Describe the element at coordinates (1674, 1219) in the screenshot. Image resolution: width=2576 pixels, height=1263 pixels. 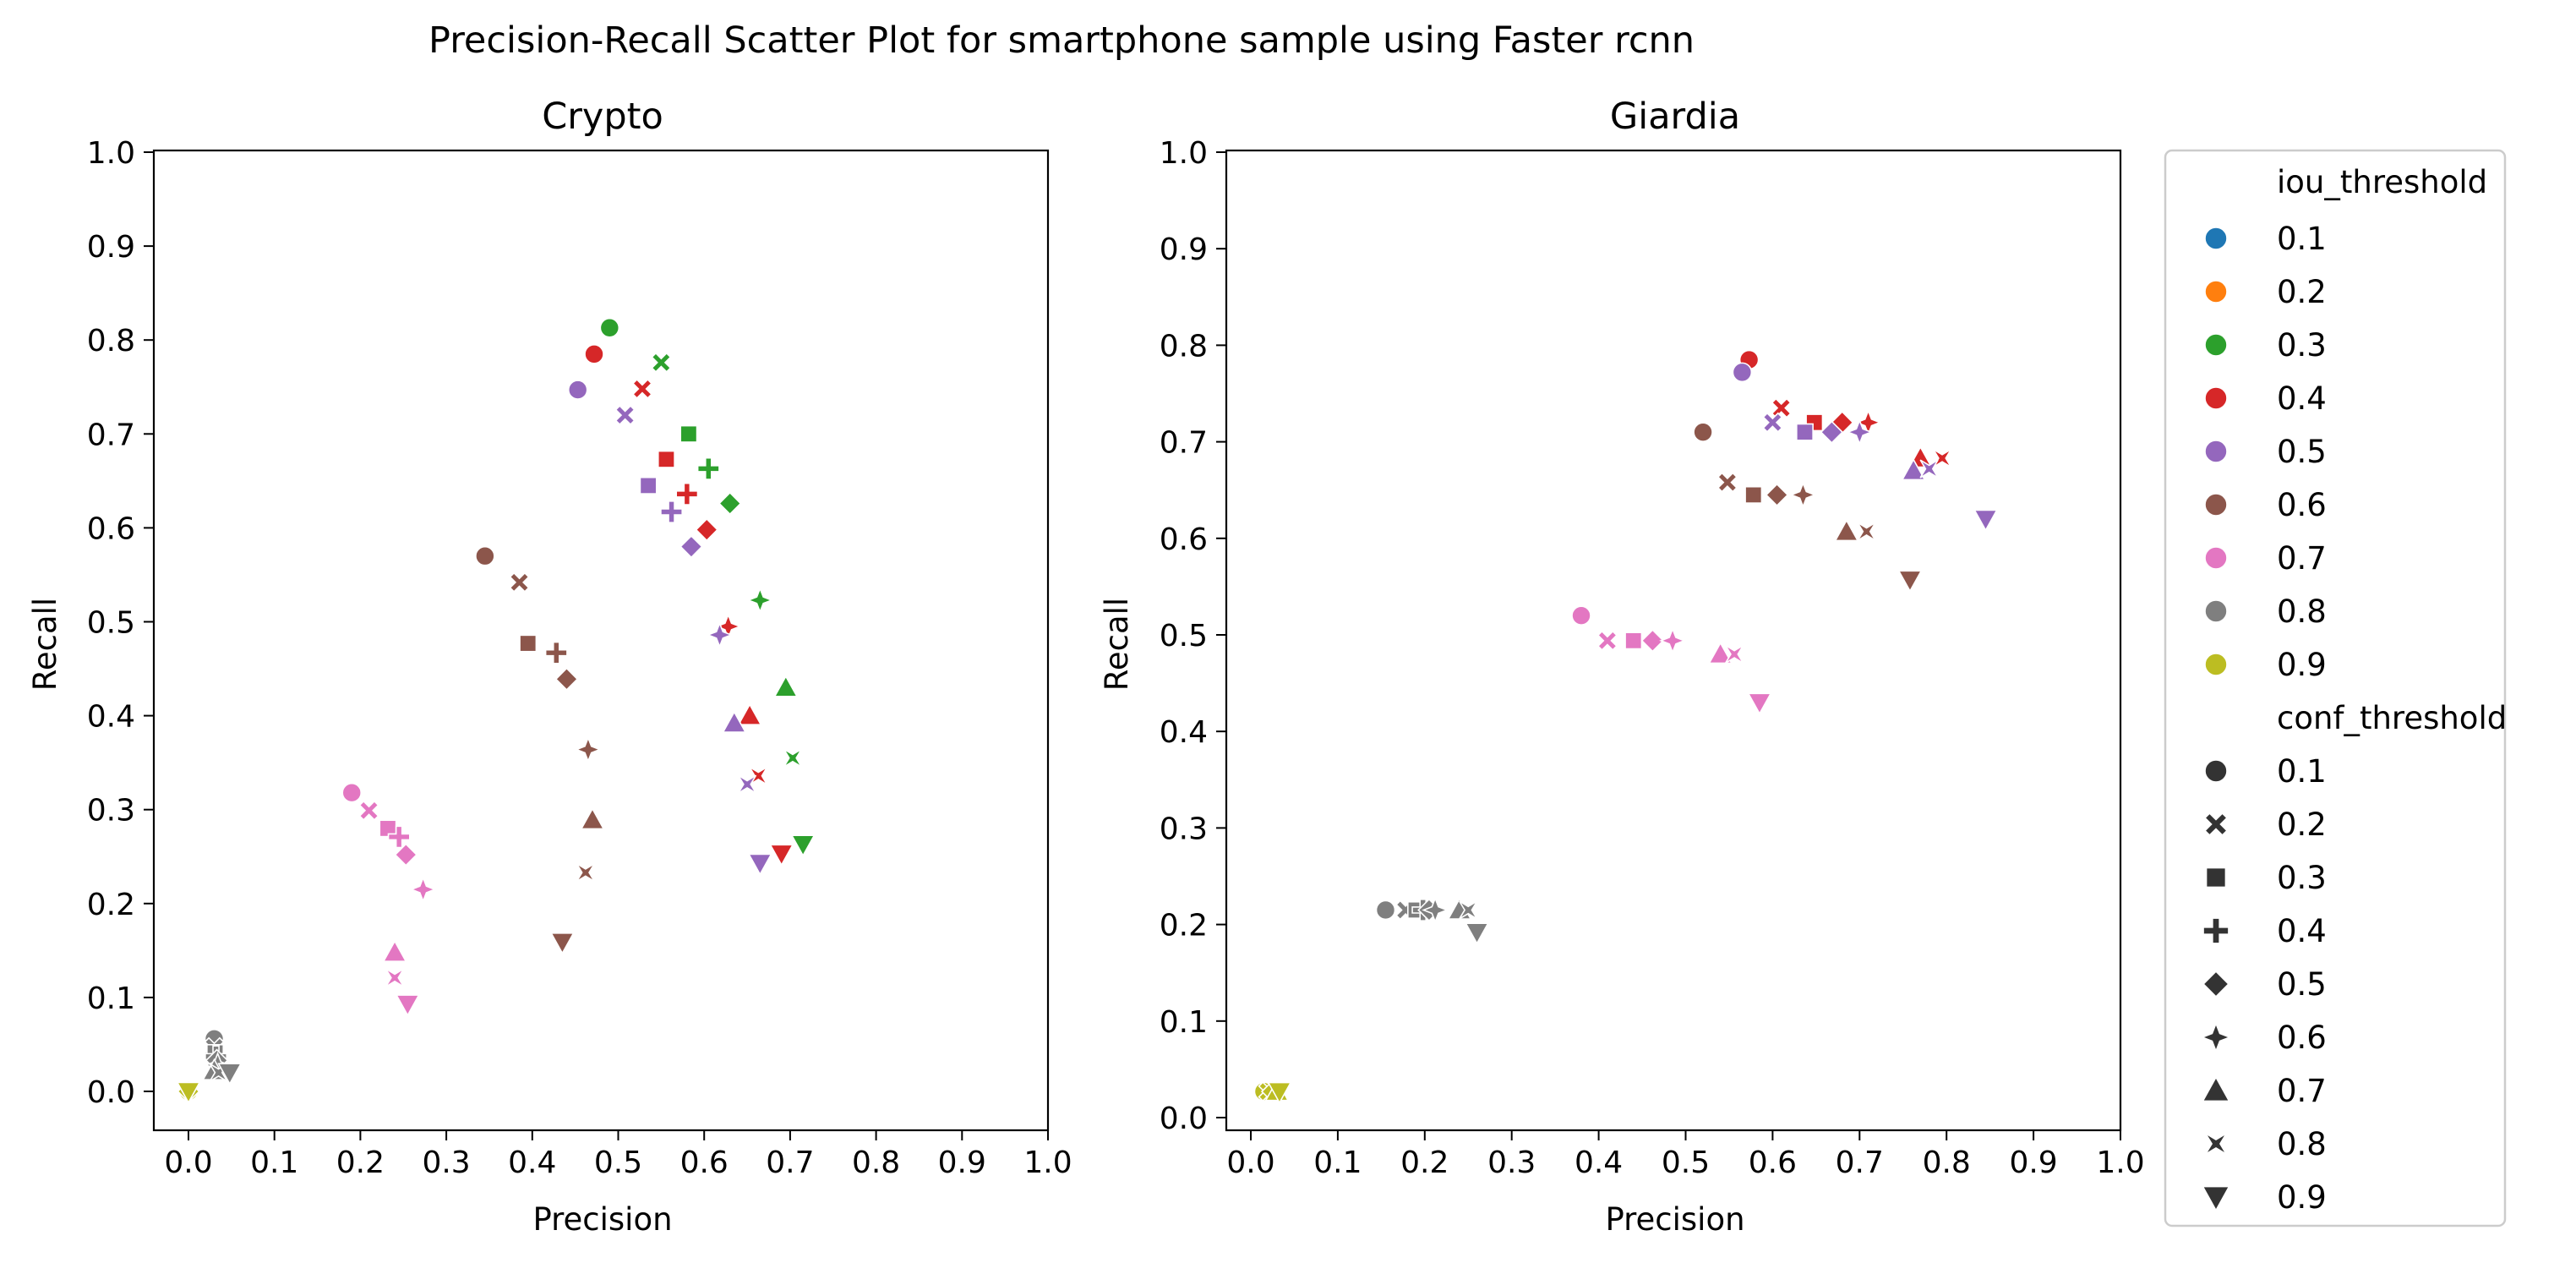
I see `giardia-x-axis-label: Precision` at that location.